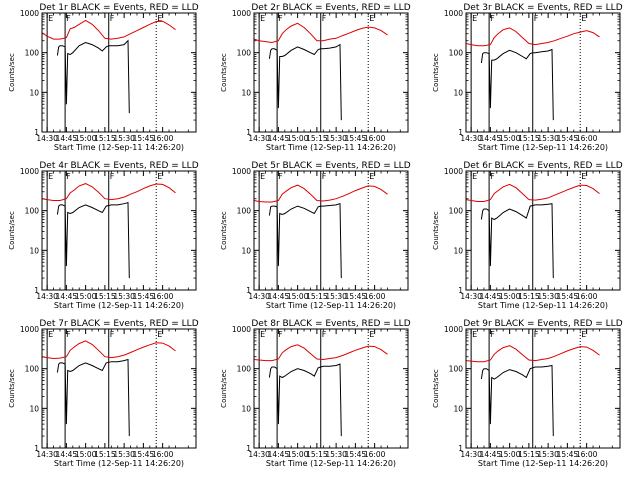  I want to click on panel-title: Det 5r BLACK = Events, RED = LLD, so click(330, 166).